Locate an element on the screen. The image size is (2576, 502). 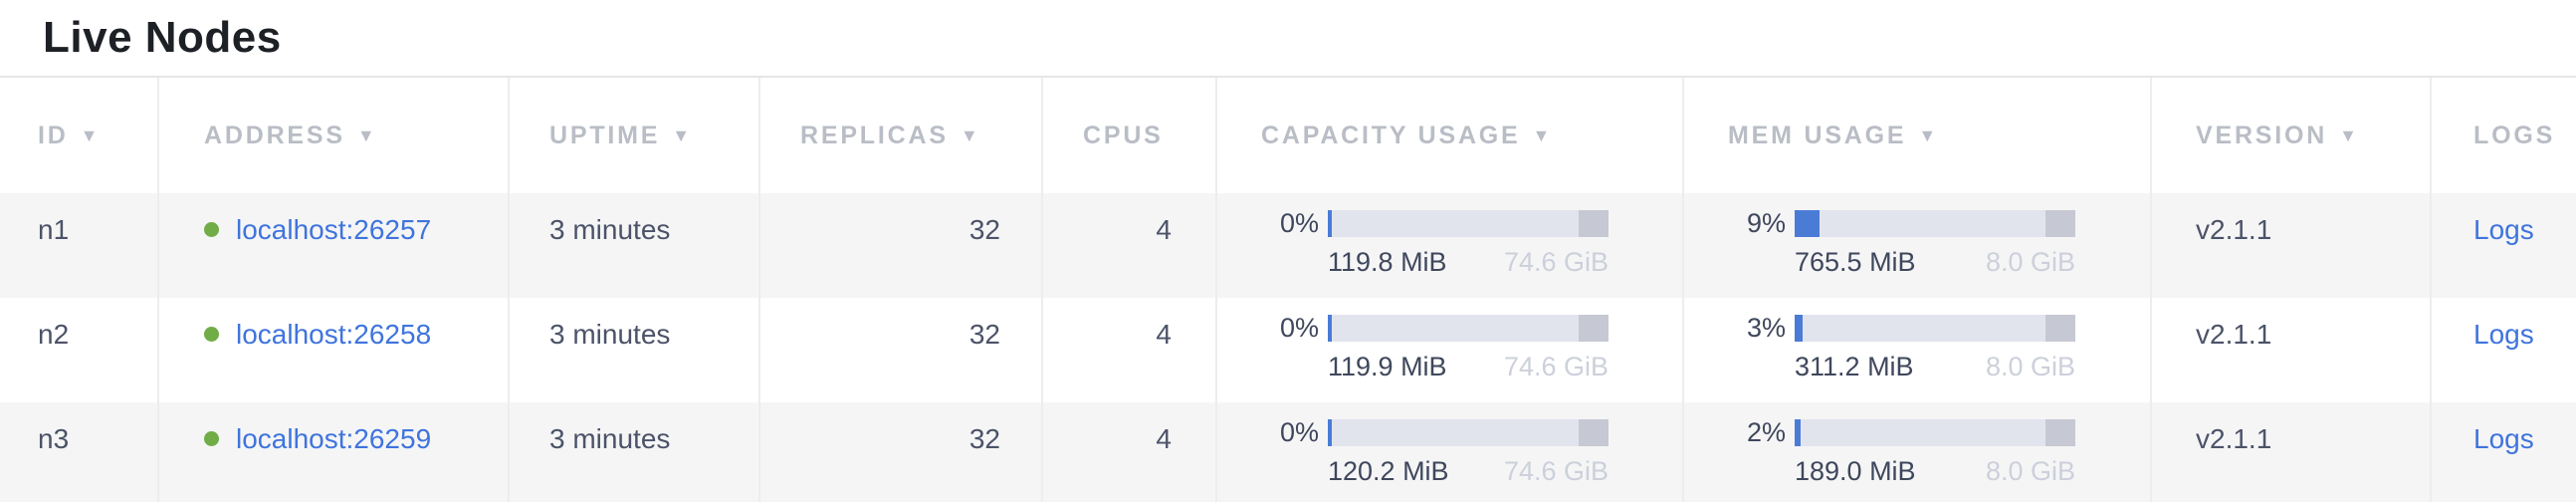
column-header-address: ADDRESS ▼ is located at coordinates (334, 135).